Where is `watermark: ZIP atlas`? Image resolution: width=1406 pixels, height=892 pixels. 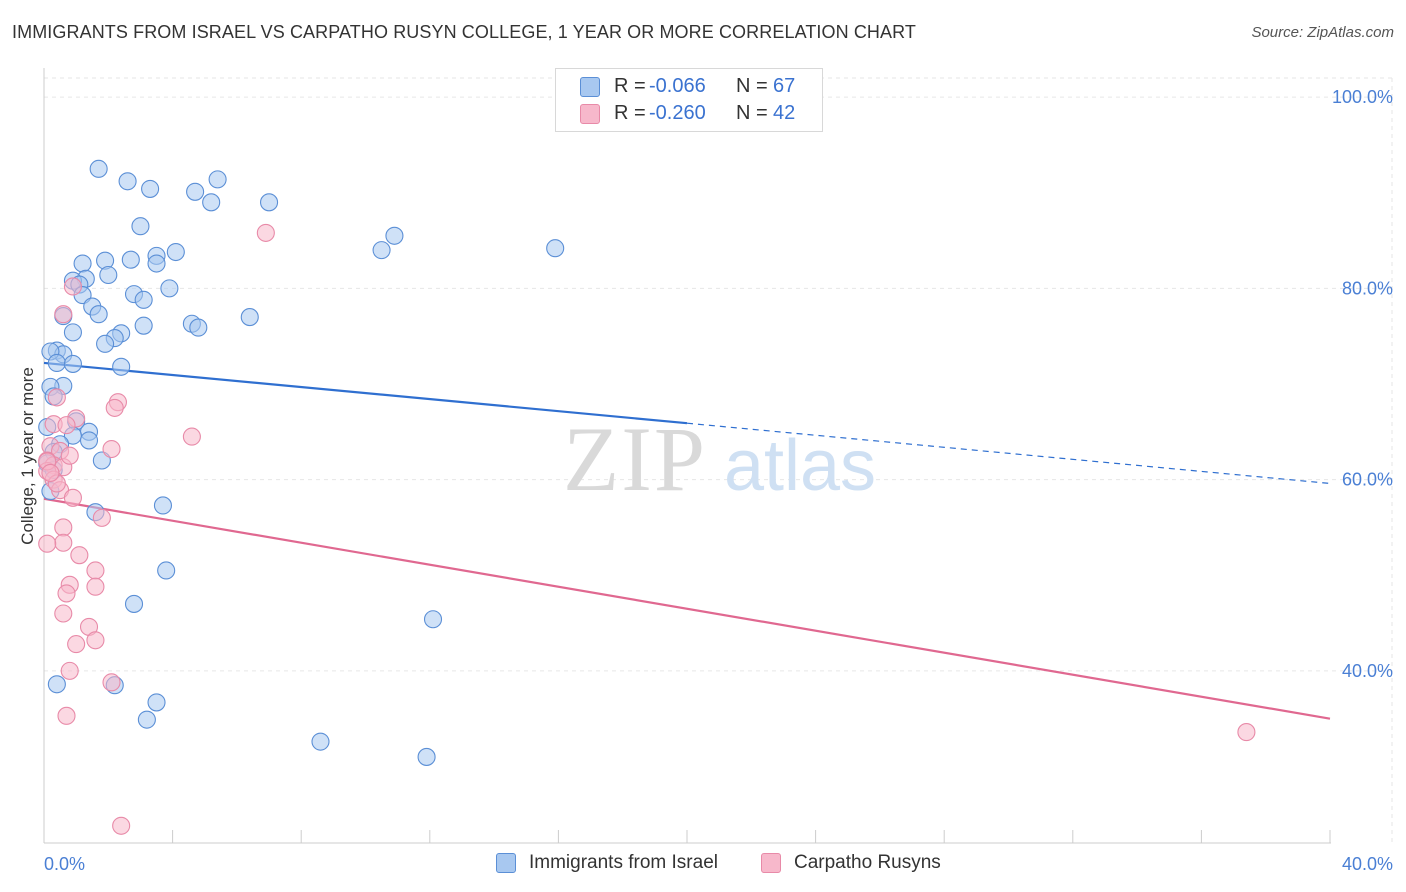
watermark: ZIP atlas is located at coordinates (719, 459).